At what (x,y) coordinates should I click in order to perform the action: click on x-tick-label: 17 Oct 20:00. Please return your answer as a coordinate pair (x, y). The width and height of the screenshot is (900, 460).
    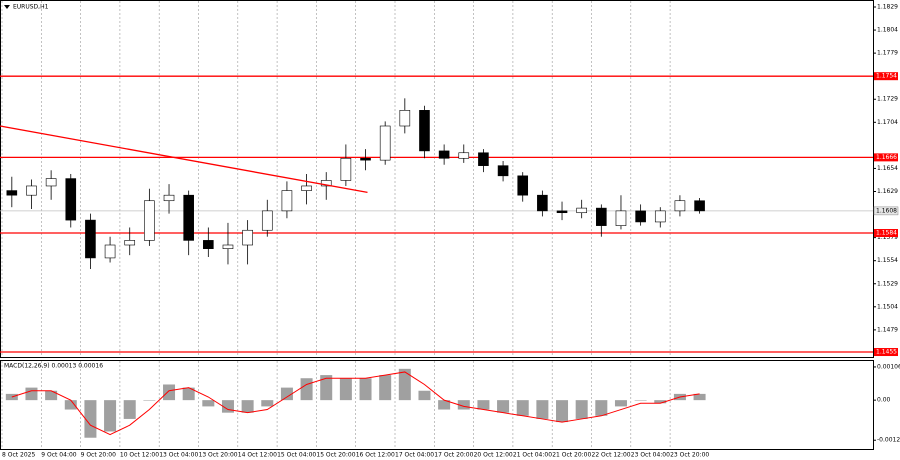
    Looking at the image, I should click on (453, 455).